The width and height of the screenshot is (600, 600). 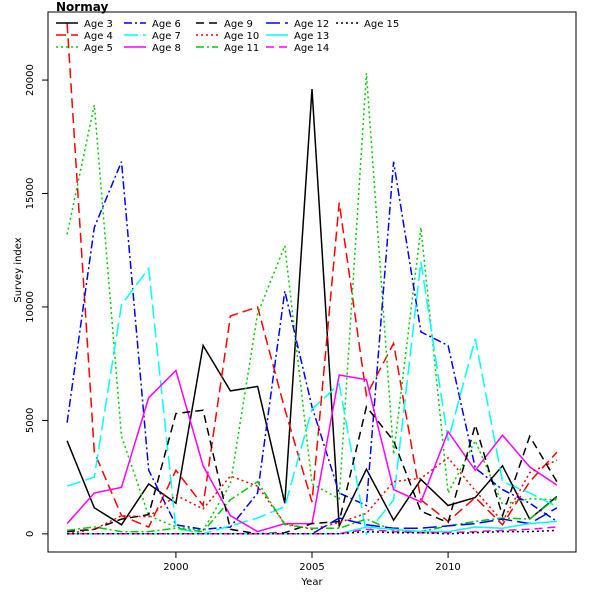 I want to click on legend-label: Age 13, so click(x=311, y=36).